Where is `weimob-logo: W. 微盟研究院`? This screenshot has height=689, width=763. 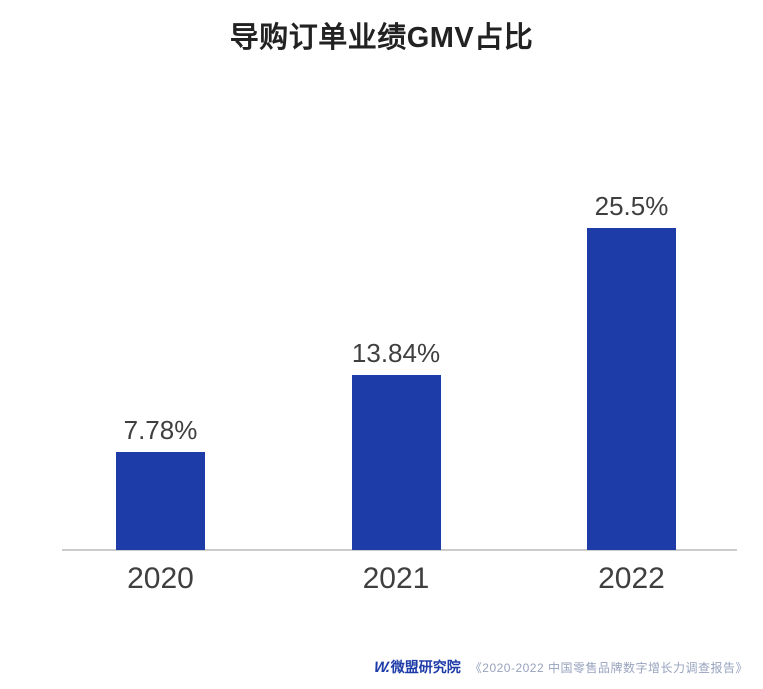
weimob-logo: W. 微盟研究院 is located at coordinates (416, 667).